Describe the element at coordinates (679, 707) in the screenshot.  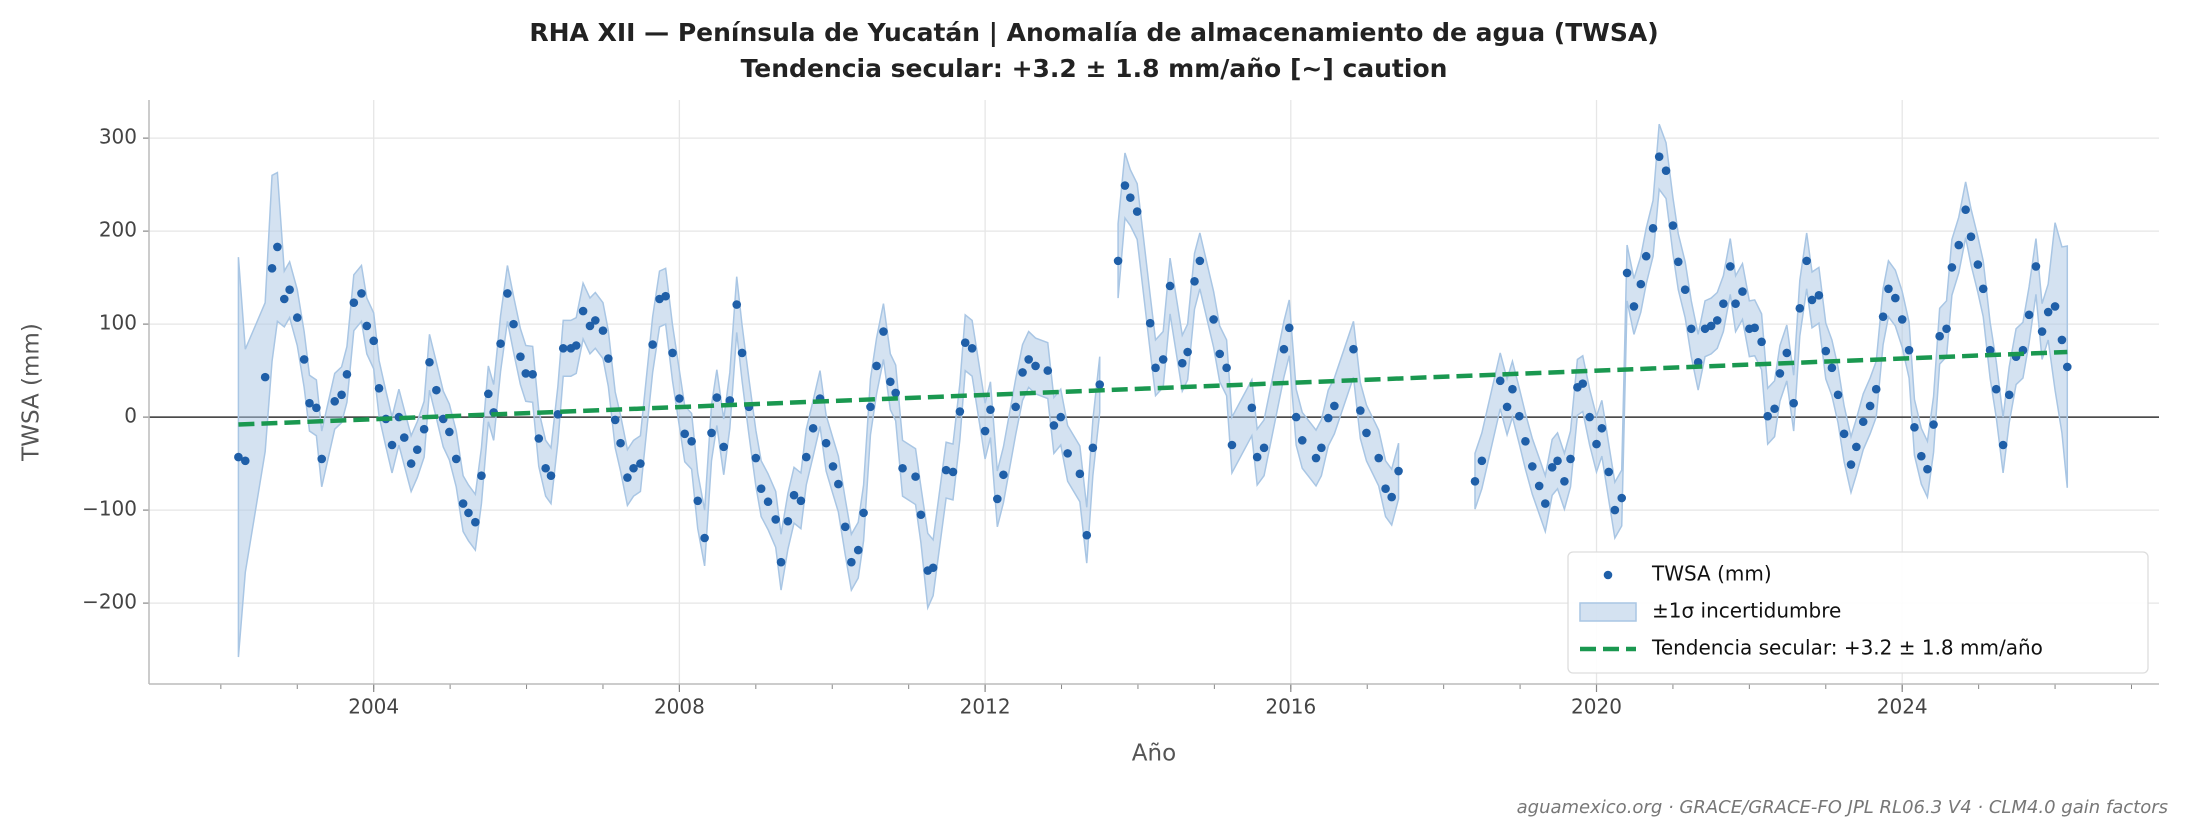
I see `x-tick-label: 2008` at that location.